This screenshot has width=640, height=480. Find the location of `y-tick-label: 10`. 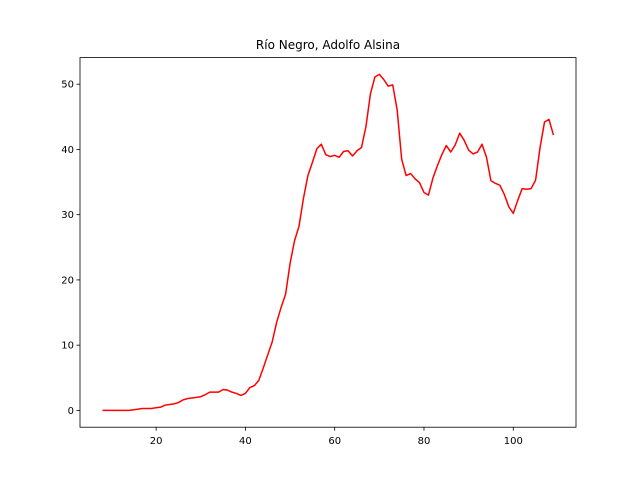

y-tick-label: 10 is located at coordinates (67, 346).